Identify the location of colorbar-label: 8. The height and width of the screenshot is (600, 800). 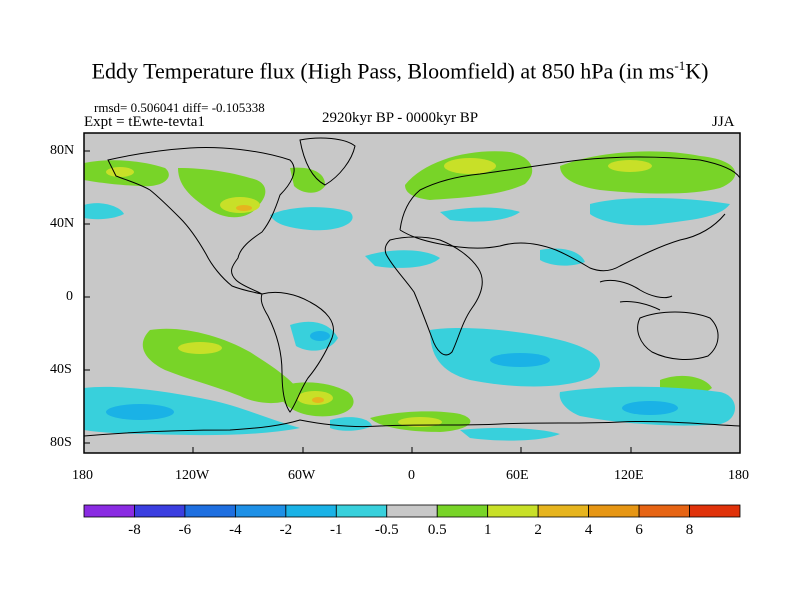
(689, 530).